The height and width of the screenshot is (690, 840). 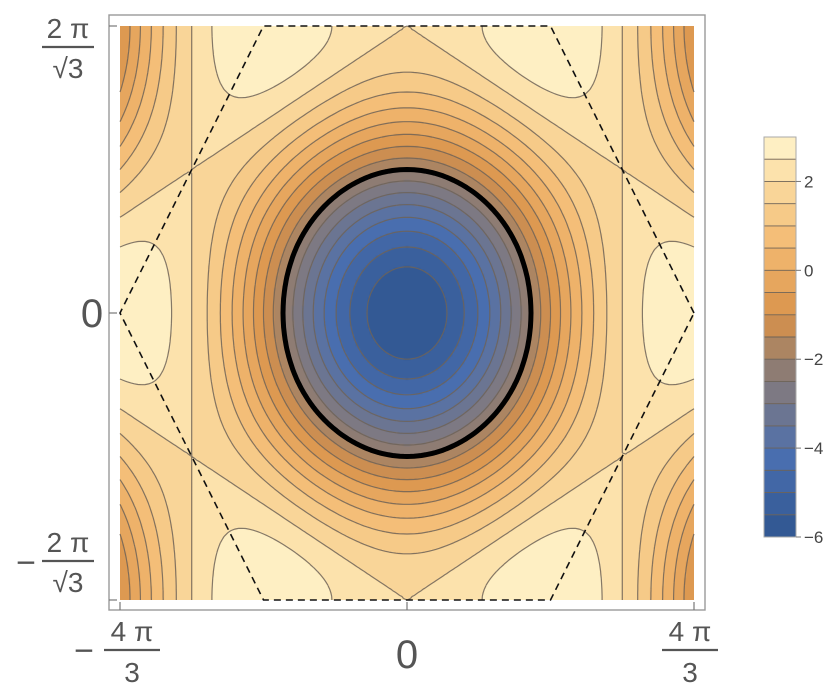 I want to click on y-tick-sign: −, so click(x=26, y=563).